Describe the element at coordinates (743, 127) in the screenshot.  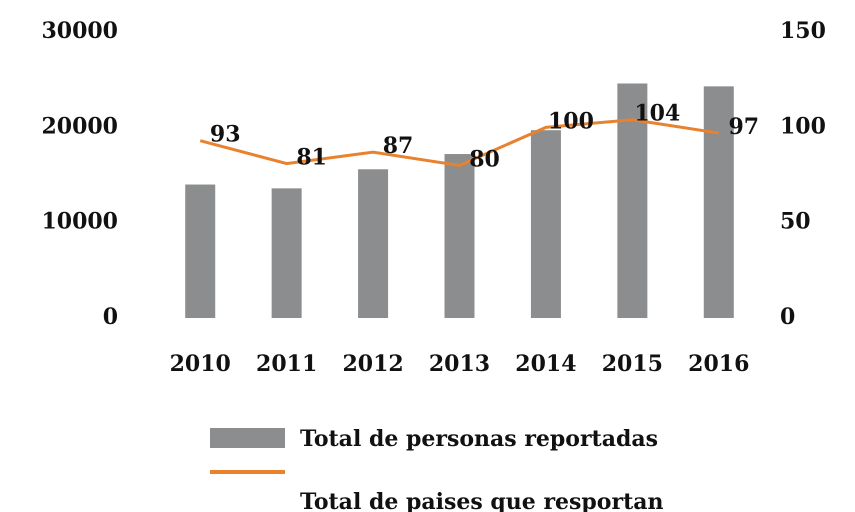
I see `data-label: 97` at that location.